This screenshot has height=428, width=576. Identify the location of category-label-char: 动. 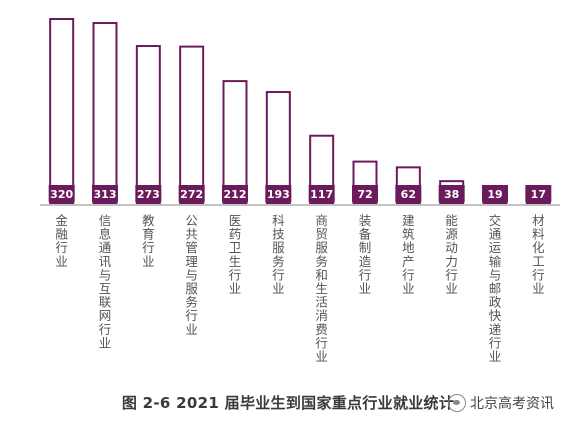
(451, 247).